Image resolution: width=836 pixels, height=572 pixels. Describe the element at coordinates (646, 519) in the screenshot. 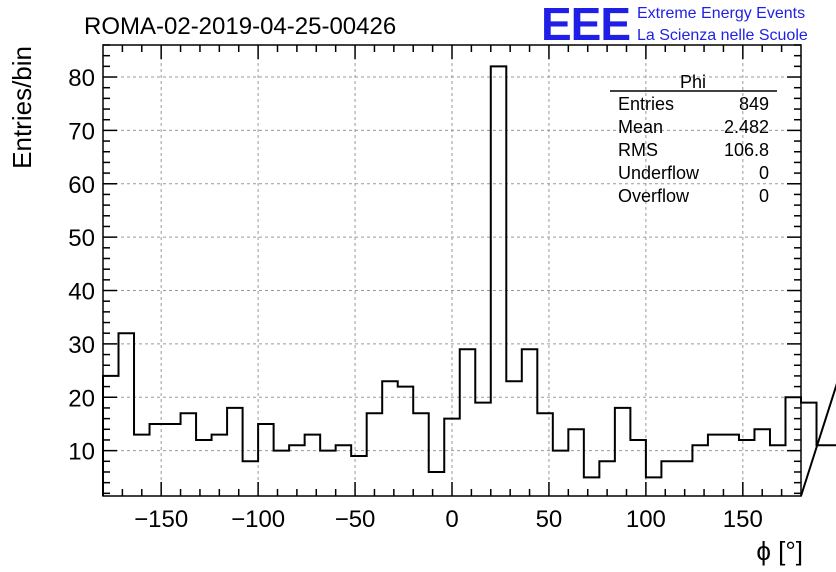

I see `x-tick-label: 100` at that location.